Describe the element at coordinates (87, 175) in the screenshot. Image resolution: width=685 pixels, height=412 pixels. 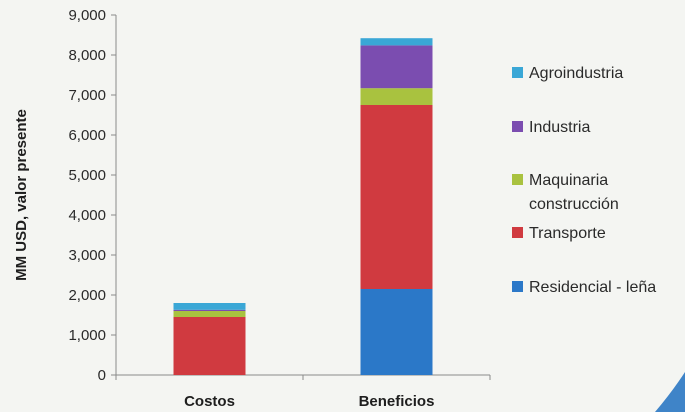
I see `y-tick-label: 5,000` at that location.